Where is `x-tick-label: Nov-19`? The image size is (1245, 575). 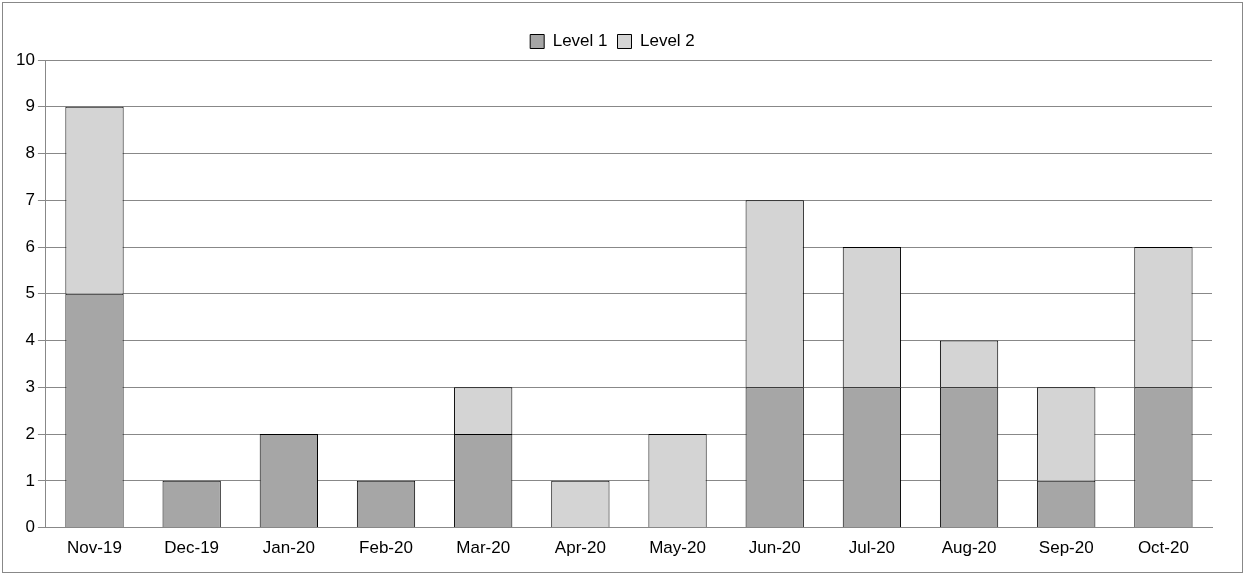 x-tick-label: Nov-19 is located at coordinates (94, 548).